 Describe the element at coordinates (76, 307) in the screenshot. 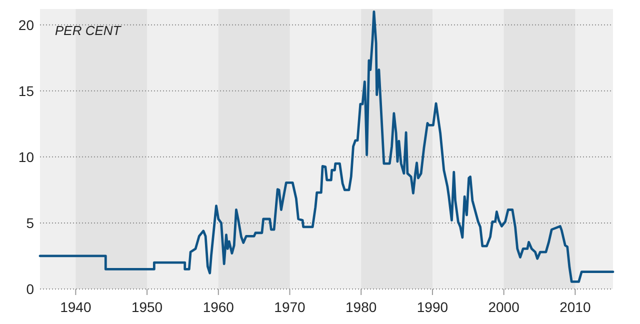

I see `x-tick-label: 1940` at that location.